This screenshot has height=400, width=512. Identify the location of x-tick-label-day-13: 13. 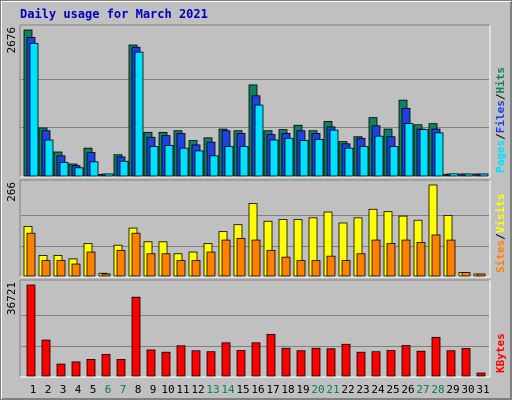
(212, 389).